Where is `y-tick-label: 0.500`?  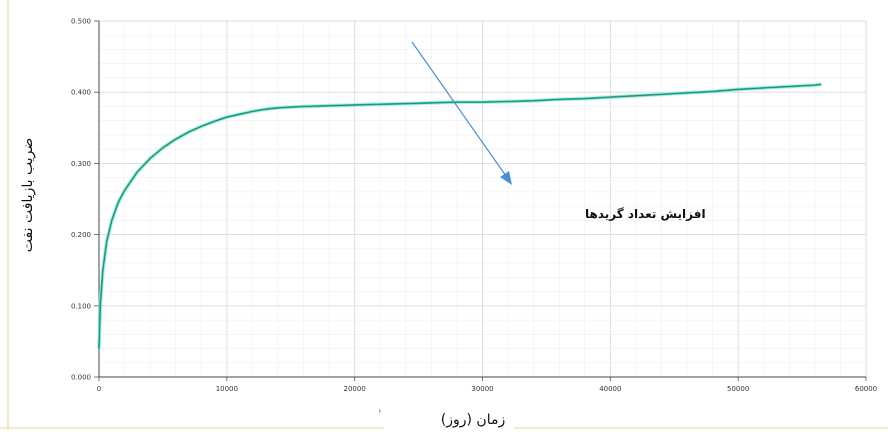 y-tick-label: 0.500 is located at coordinates (81, 22).